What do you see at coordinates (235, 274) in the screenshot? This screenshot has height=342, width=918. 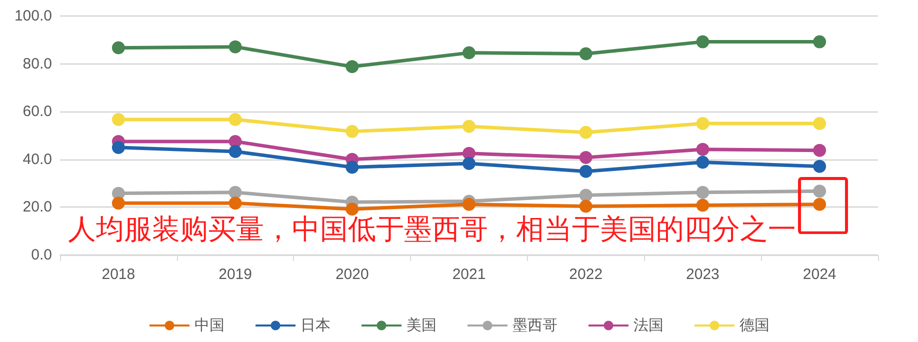 I see `x-tick-label: 2019` at bounding box center [235, 274].